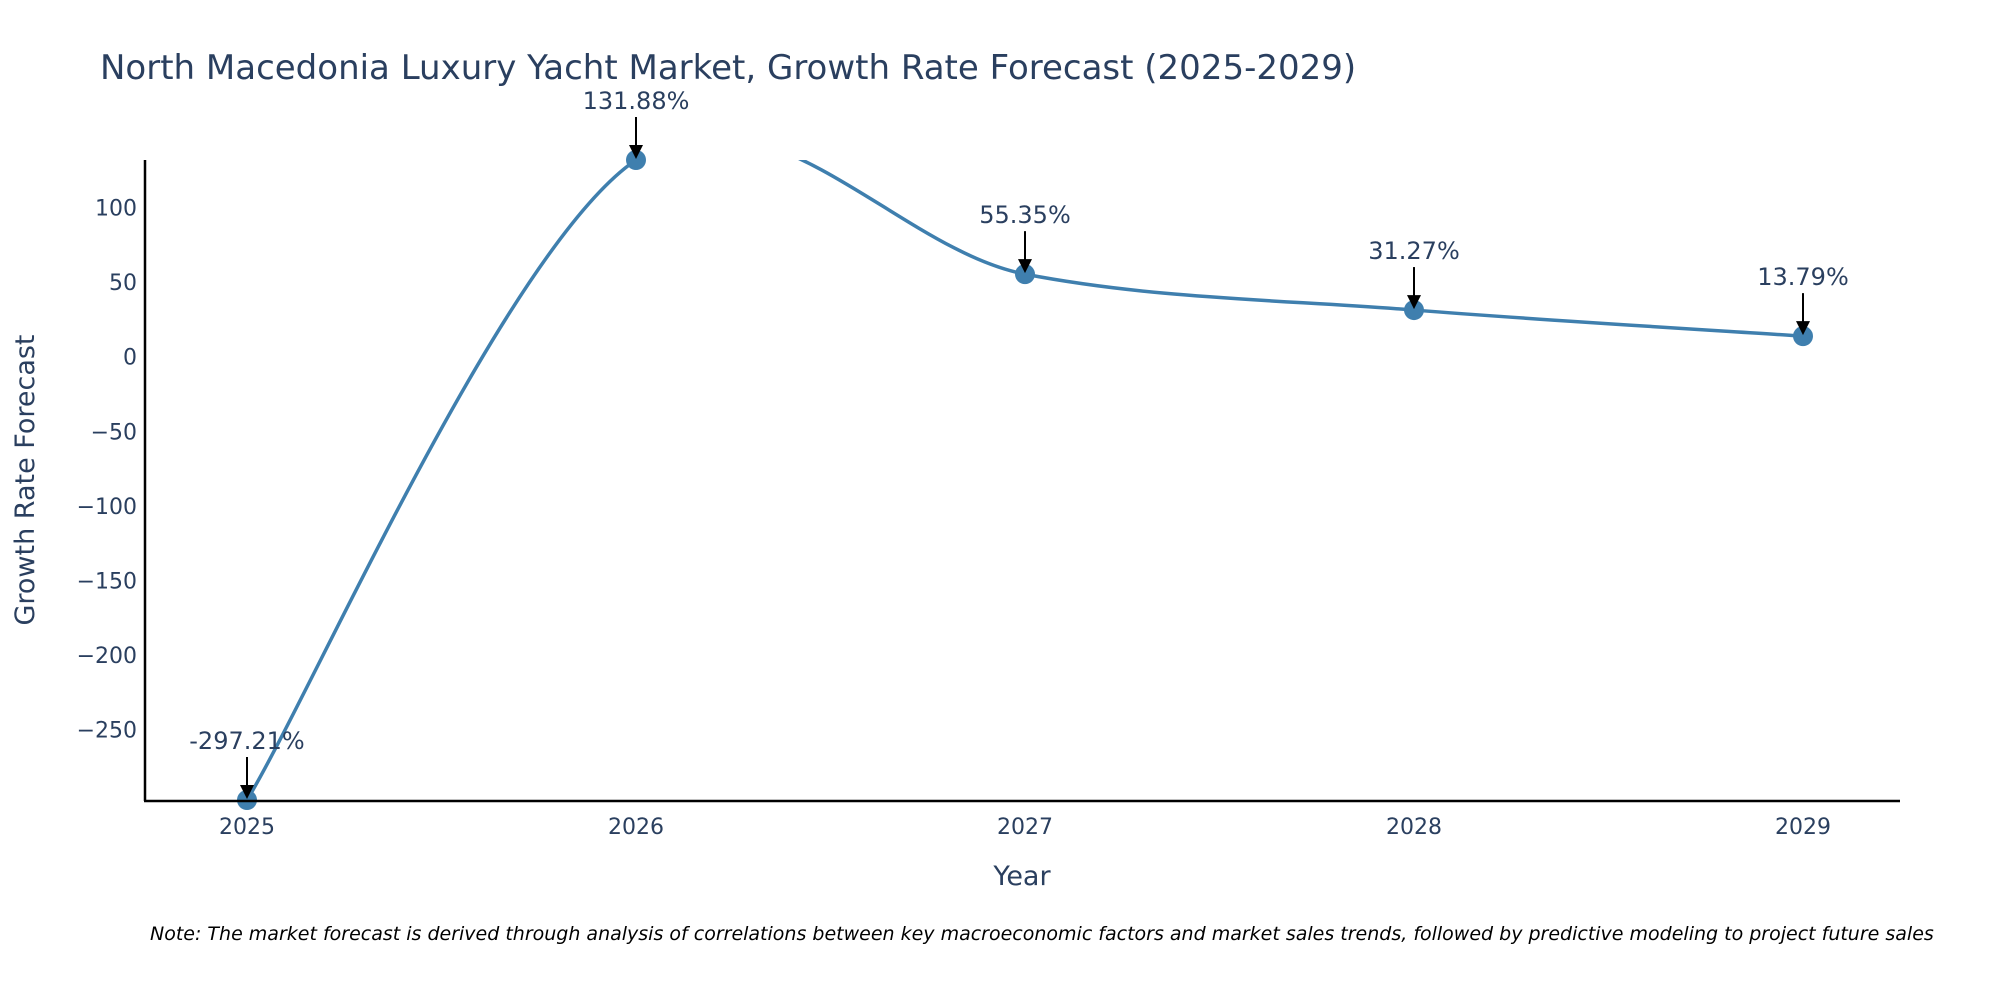 This screenshot has width=2000, height=1000. I want to click on x-tick-label: 2025, so click(247, 827).